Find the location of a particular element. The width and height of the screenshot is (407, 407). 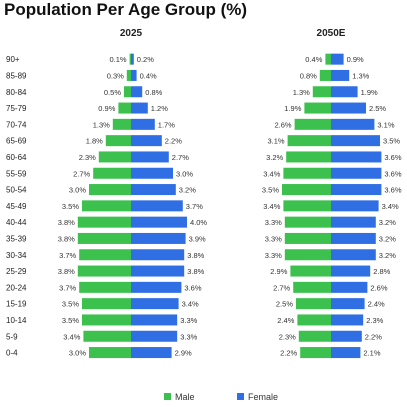

age-label-55-59: 55-59 is located at coordinates (16, 173).